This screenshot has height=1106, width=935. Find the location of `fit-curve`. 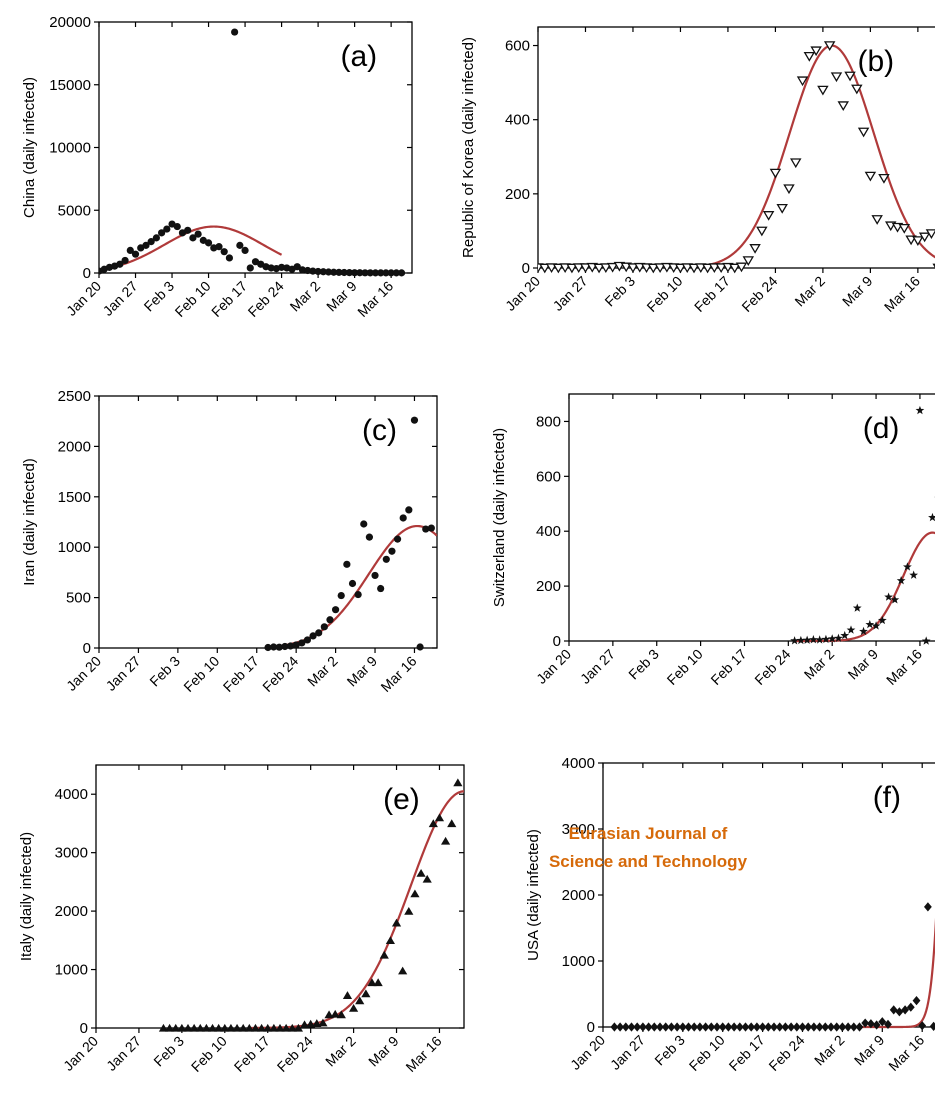

fit-curve is located at coordinates (864, 587).